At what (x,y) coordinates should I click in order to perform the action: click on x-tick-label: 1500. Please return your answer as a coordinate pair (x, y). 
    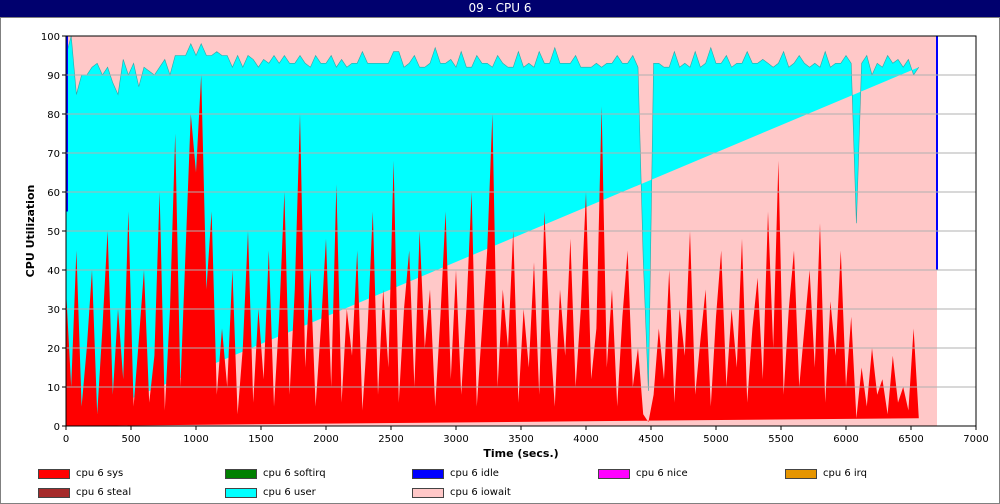
    Looking at the image, I should click on (260, 439).